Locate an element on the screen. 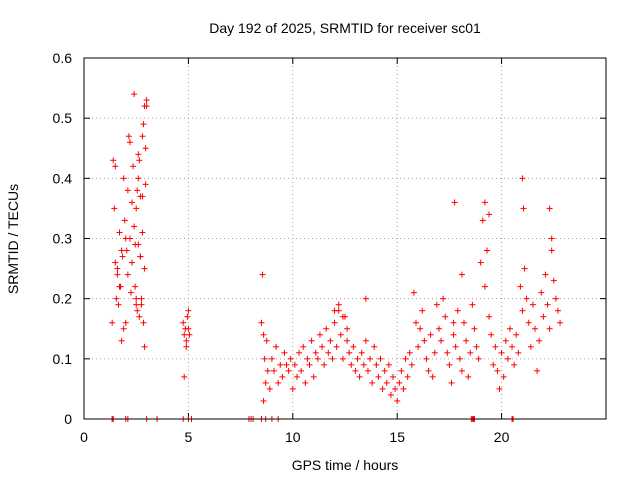  x-axis-label: GPS time / hours is located at coordinates (345, 465).